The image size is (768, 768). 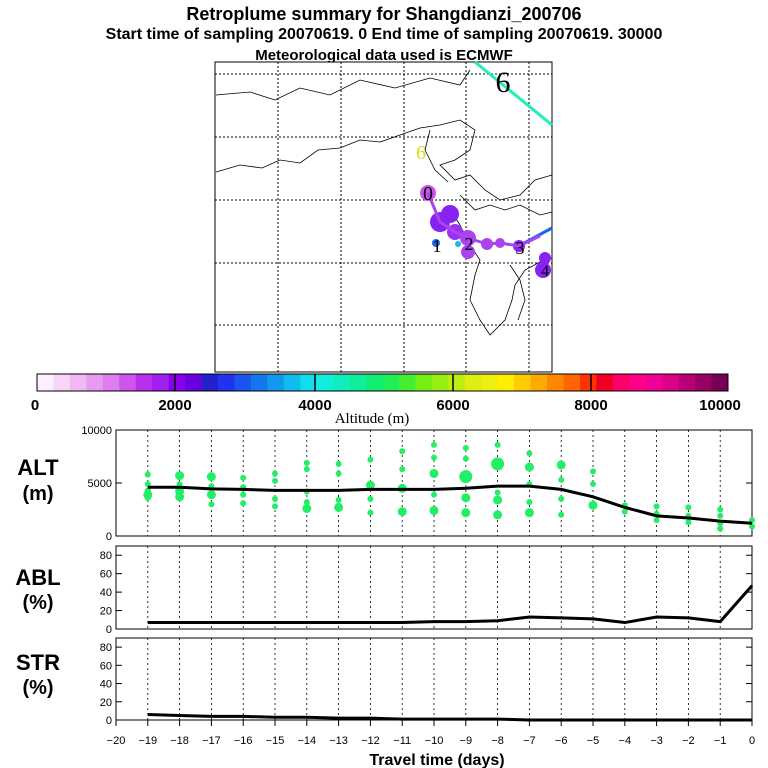 What do you see at coordinates (466, 741) in the screenshot?
I see `x-tick-label: −9` at bounding box center [466, 741].